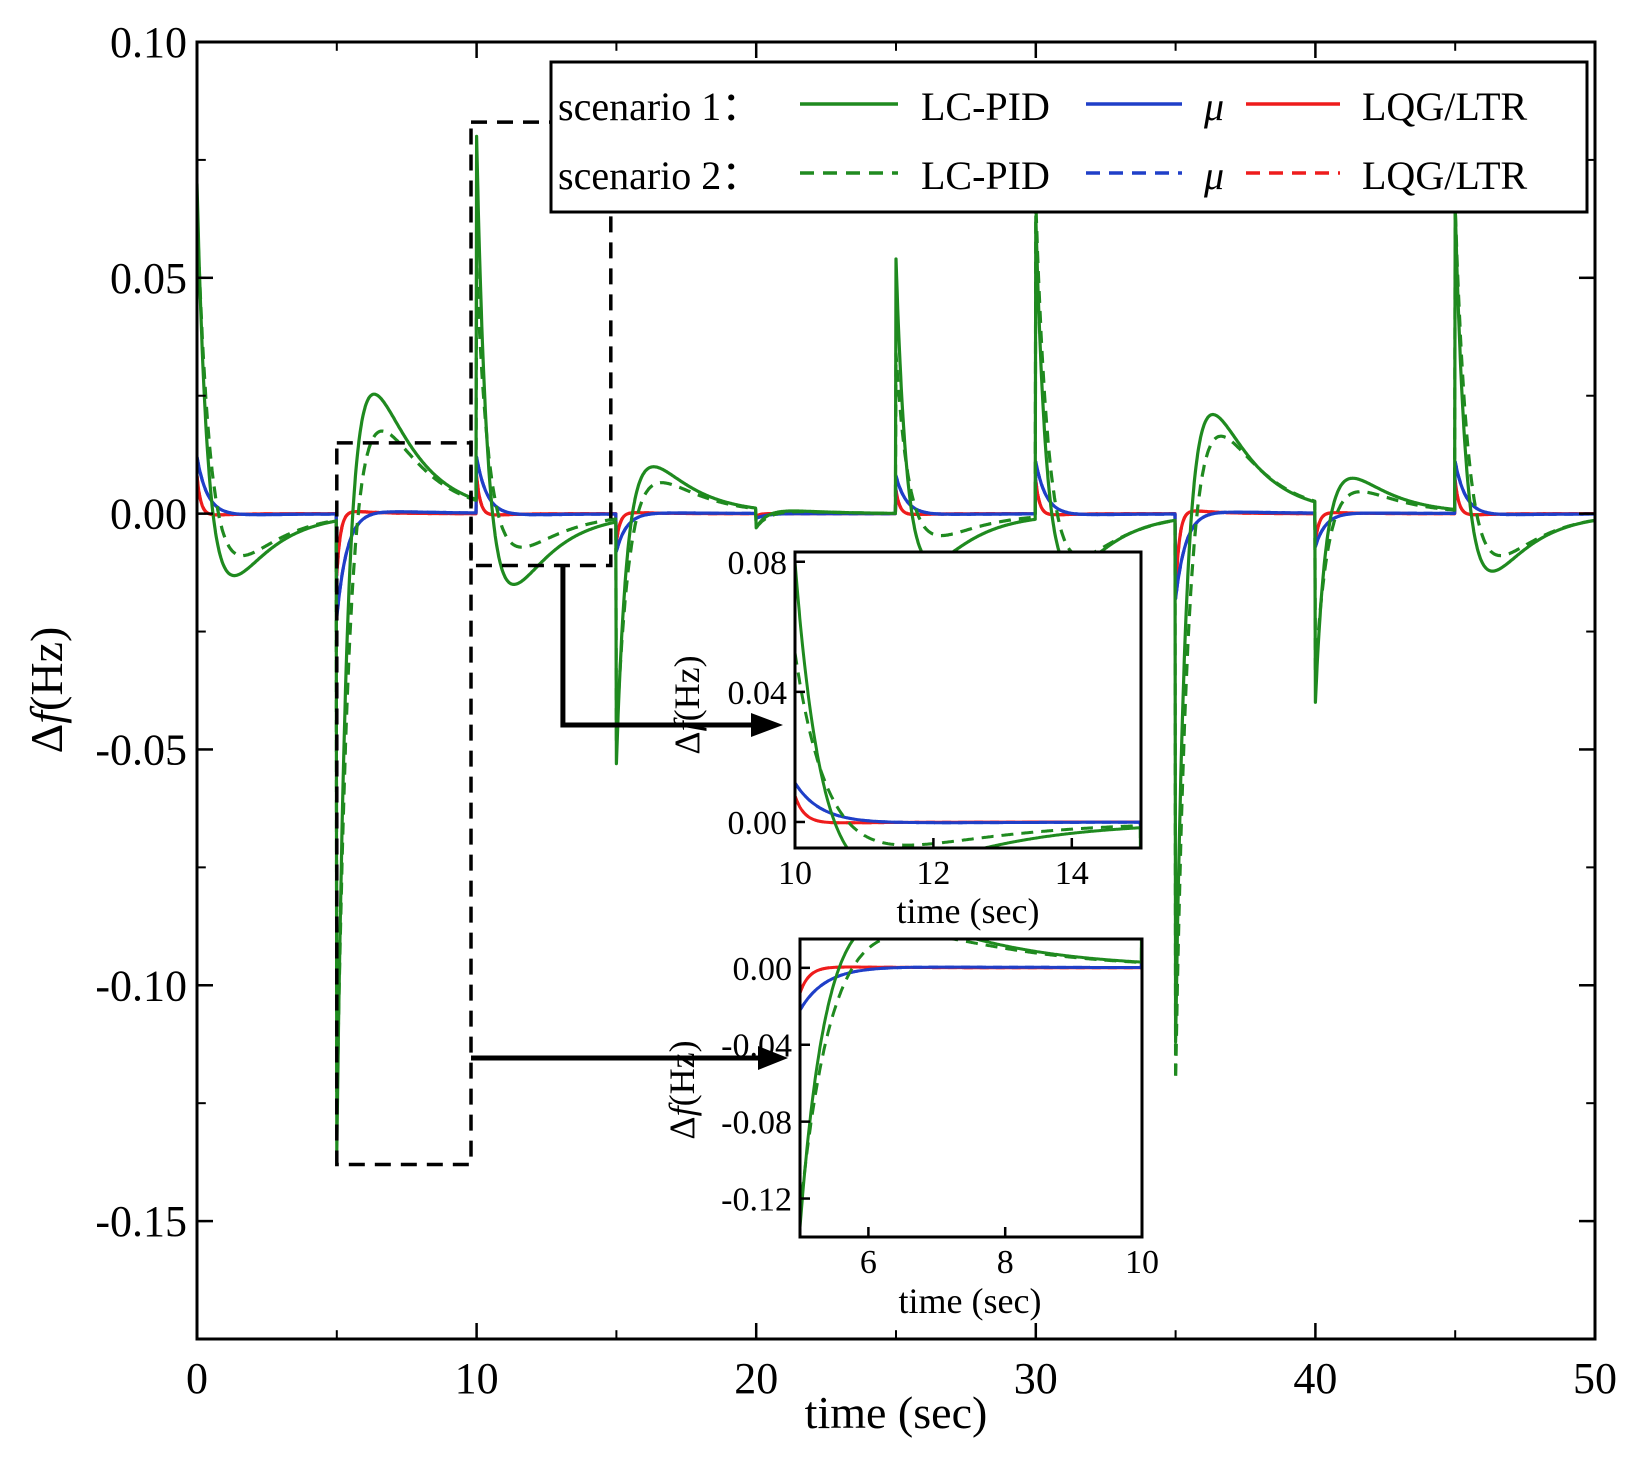  I want to click on inset-bottom-y-axis-unit: (Hz), so click(682, 1073).